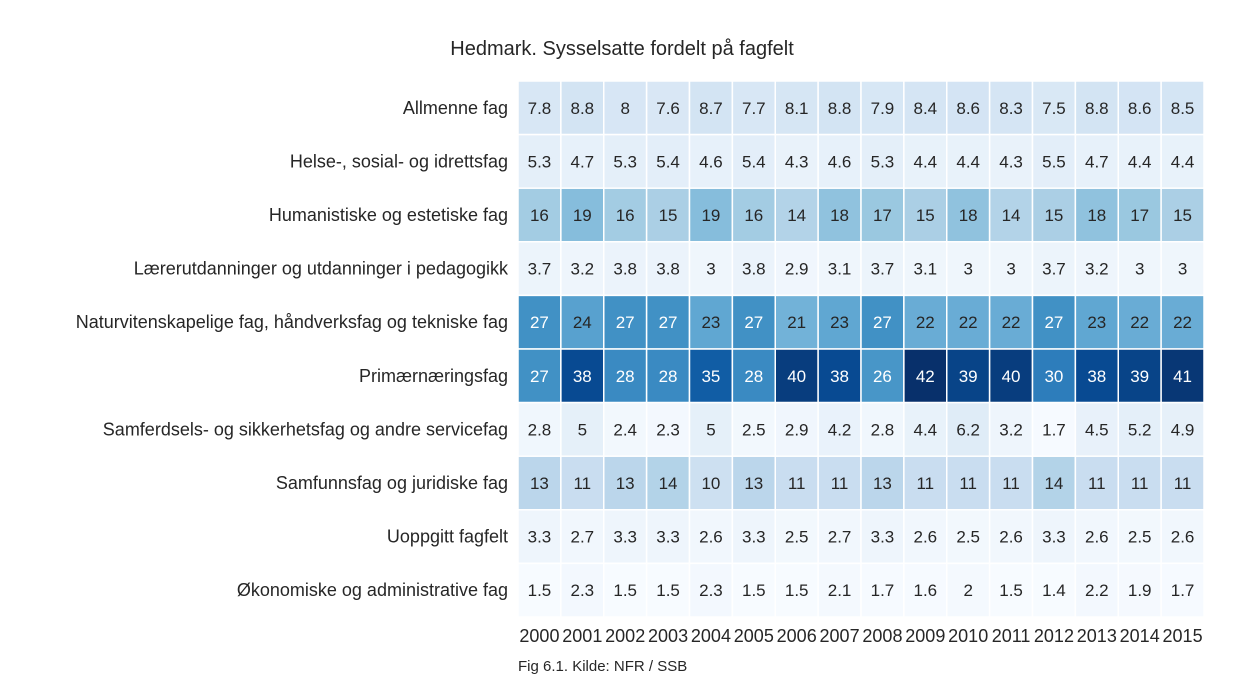 The height and width of the screenshot is (686, 1244). I want to click on cell-value-label: 13, so click(625, 483).